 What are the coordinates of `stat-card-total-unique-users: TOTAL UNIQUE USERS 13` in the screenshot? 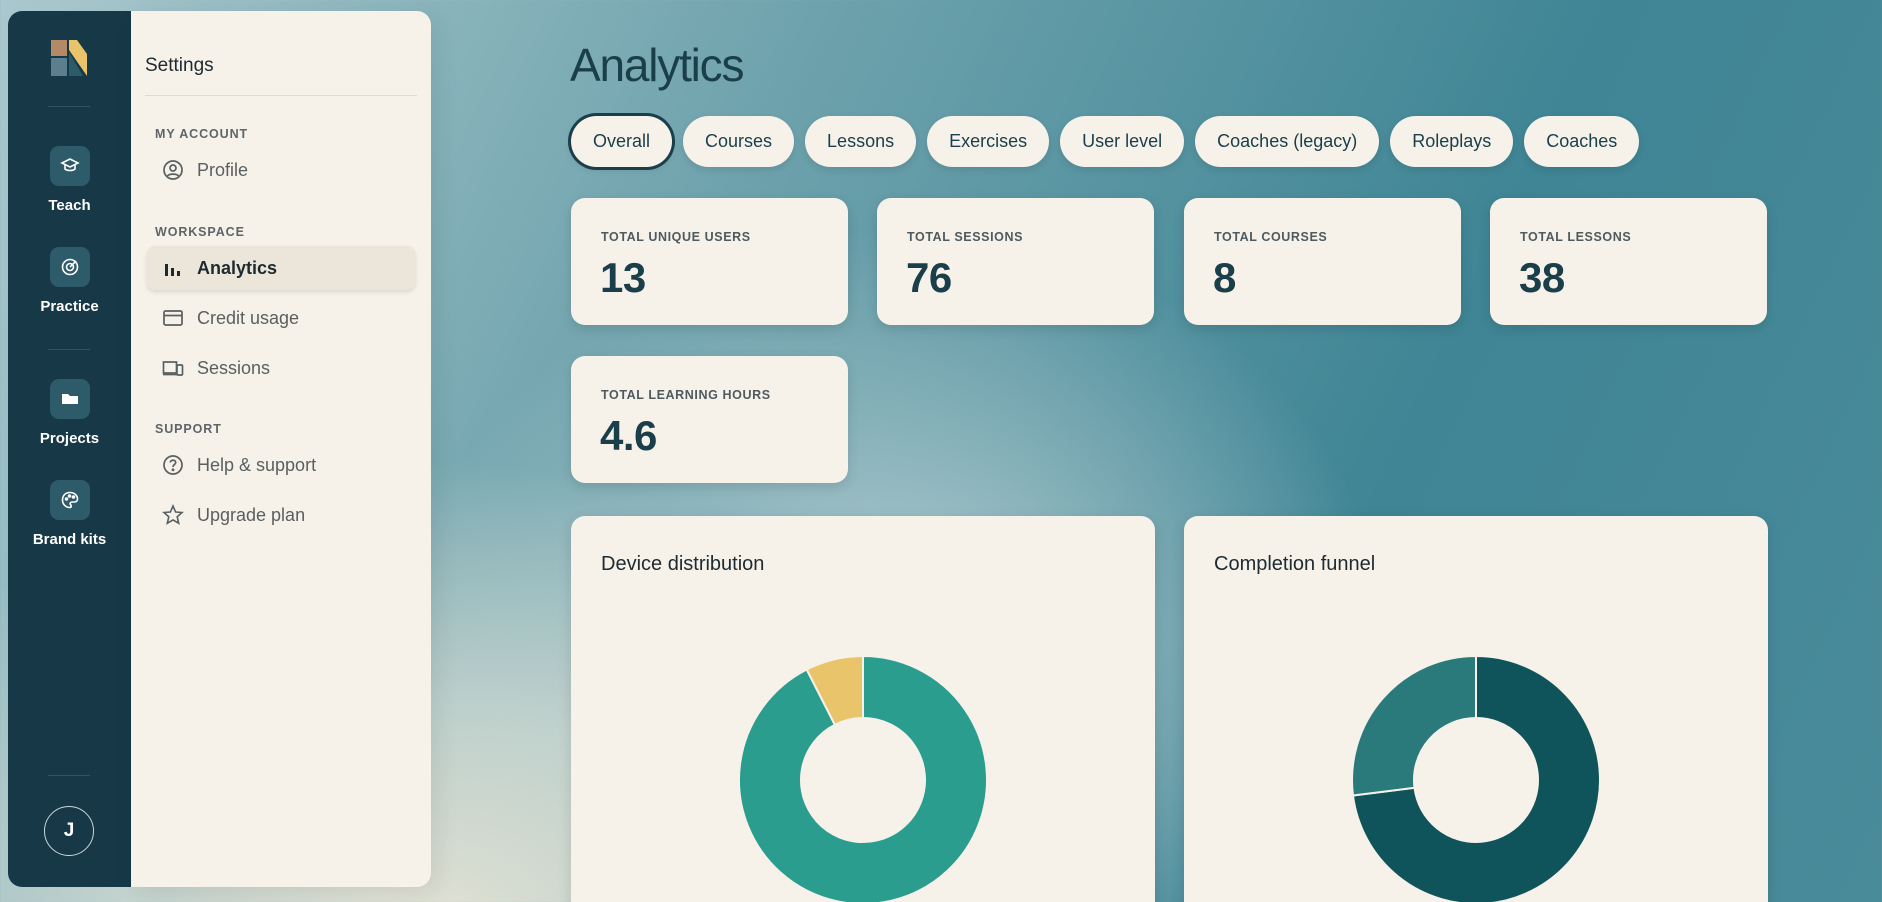 It's located at (709, 261).